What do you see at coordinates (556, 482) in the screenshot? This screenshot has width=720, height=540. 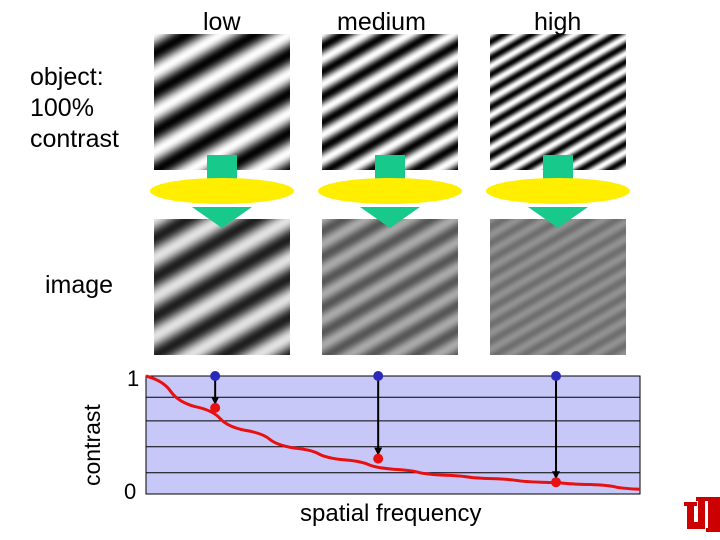 I see `image-point-high` at bounding box center [556, 482].